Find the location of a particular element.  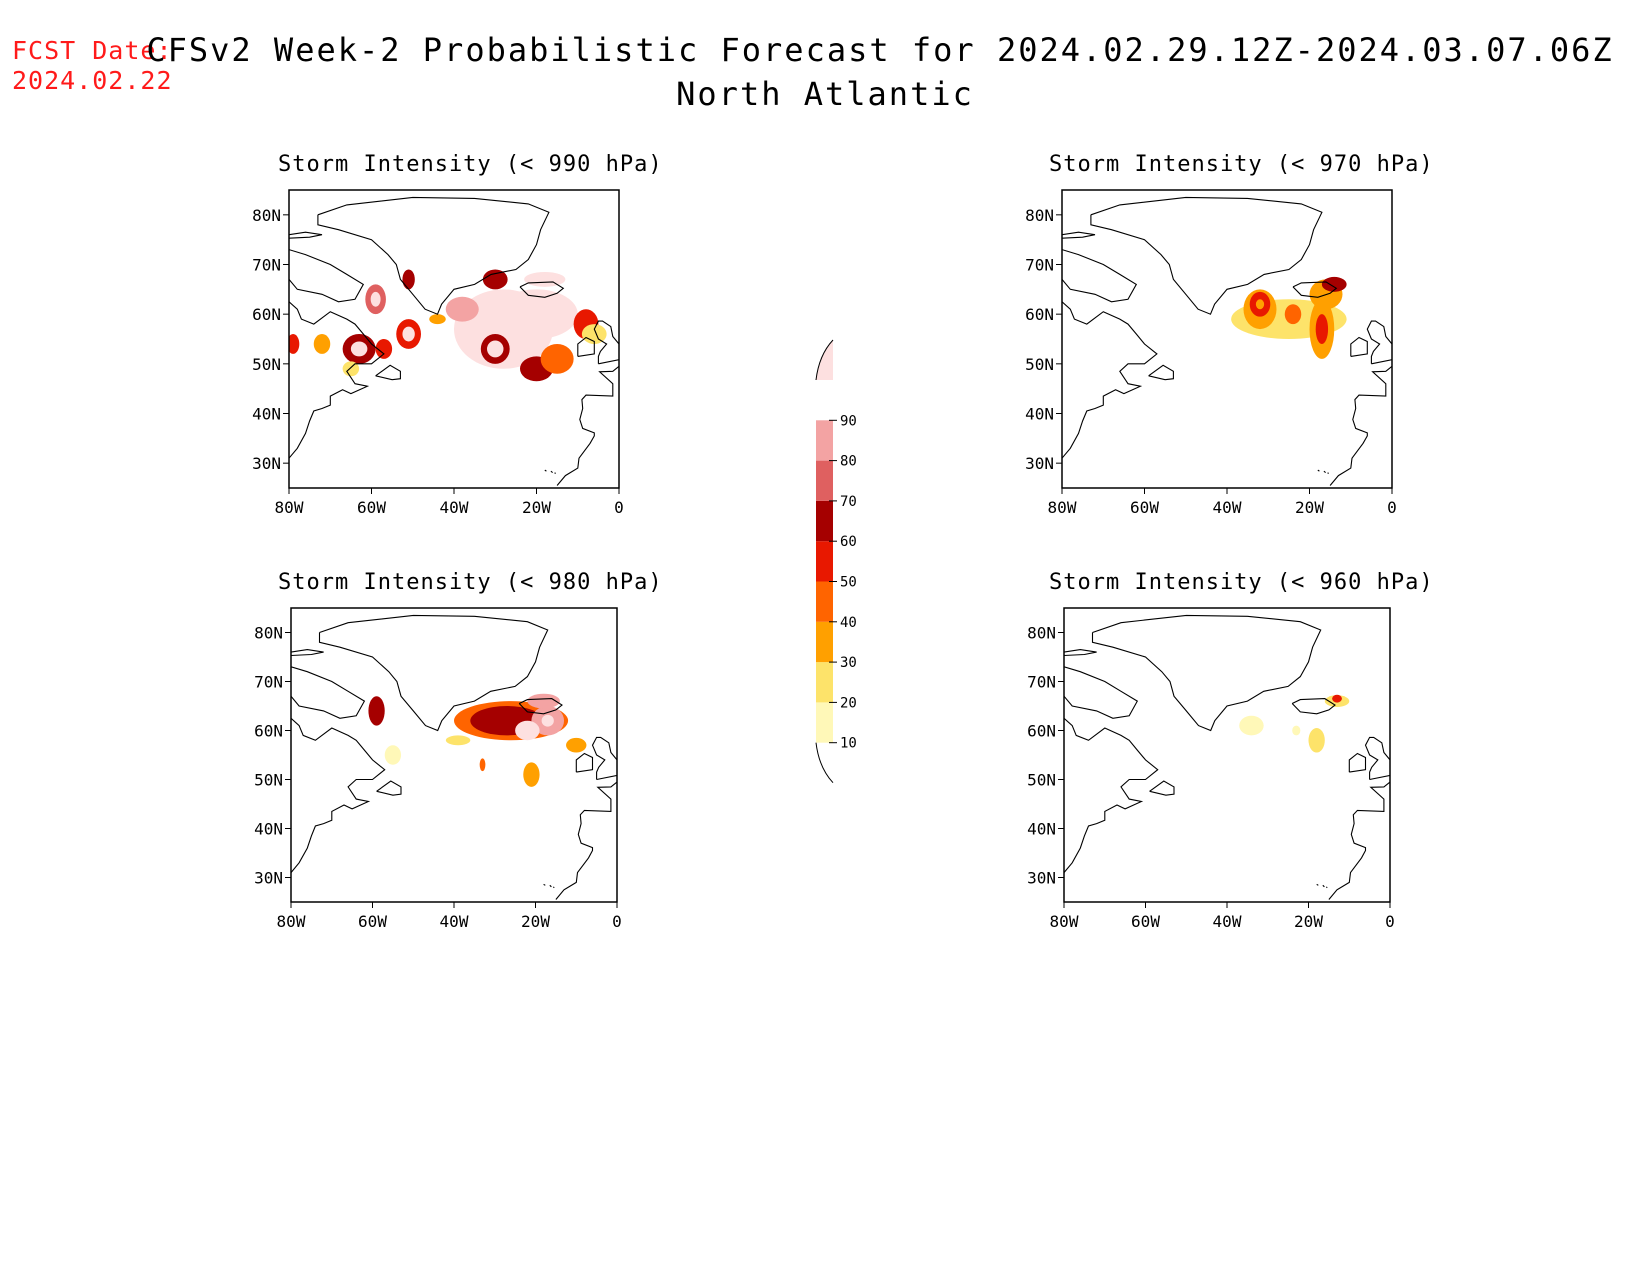

colorbar-label: 30 is located at coordinates (848, 663).